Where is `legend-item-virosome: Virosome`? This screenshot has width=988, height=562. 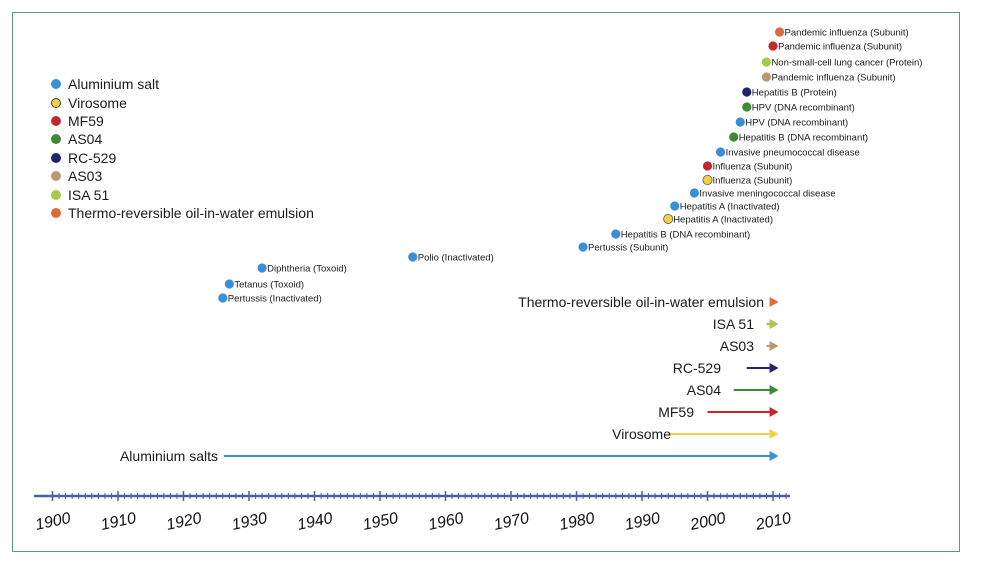
legend-item-virosome: Virosome is located at coordinates (182, 102).